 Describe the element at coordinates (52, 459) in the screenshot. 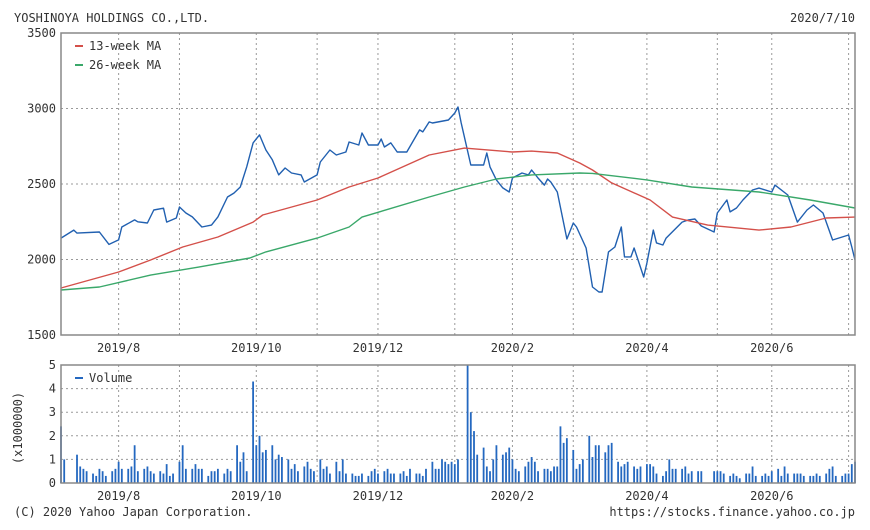

I see `y-tick-label: 1` at that location.